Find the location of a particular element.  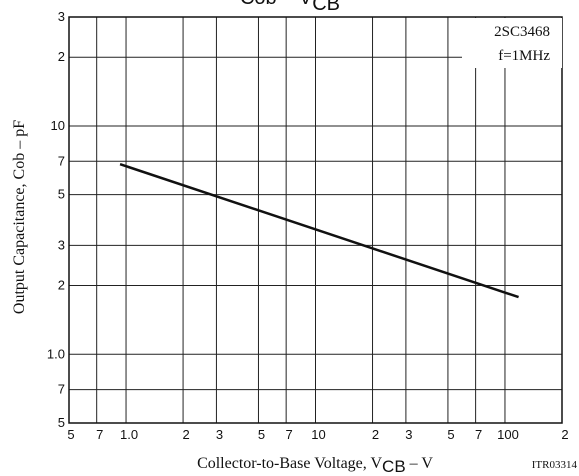

x-axis-label: Collector-to-Base Voltage, VCB – V is located at coordinates (315, 465).